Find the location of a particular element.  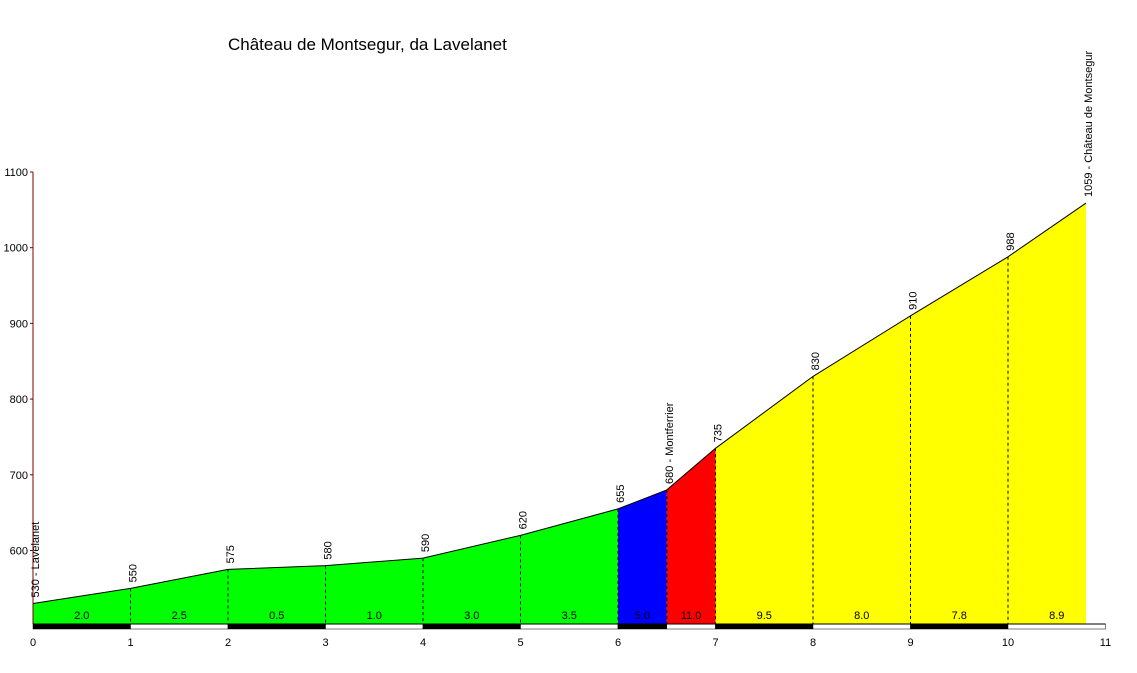

x-tick-label: 9 is located at coordinates (910, 643).